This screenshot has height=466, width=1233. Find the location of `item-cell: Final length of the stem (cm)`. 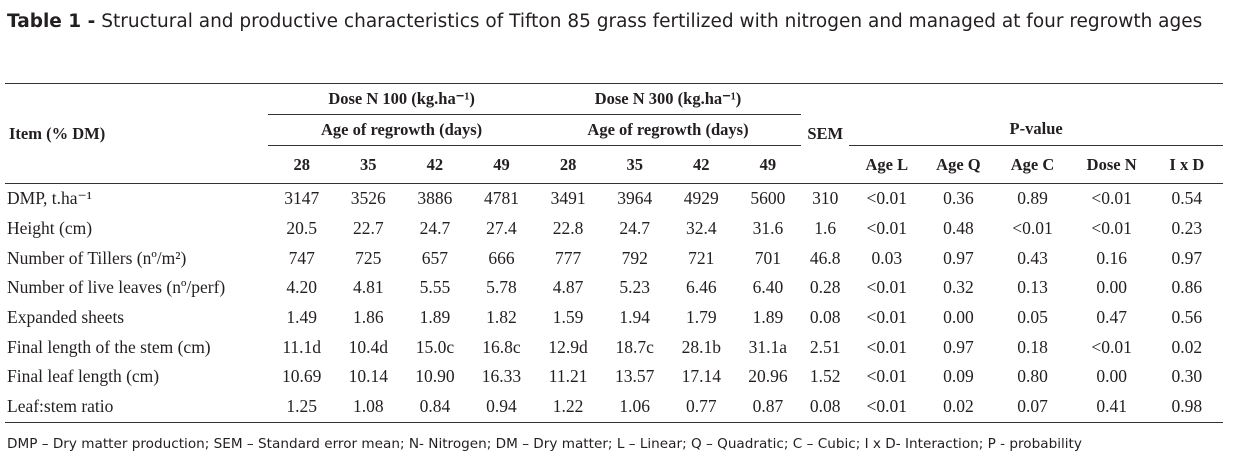

item-cell: Final length of the stem (cm) is located at coordinates (109, 346).